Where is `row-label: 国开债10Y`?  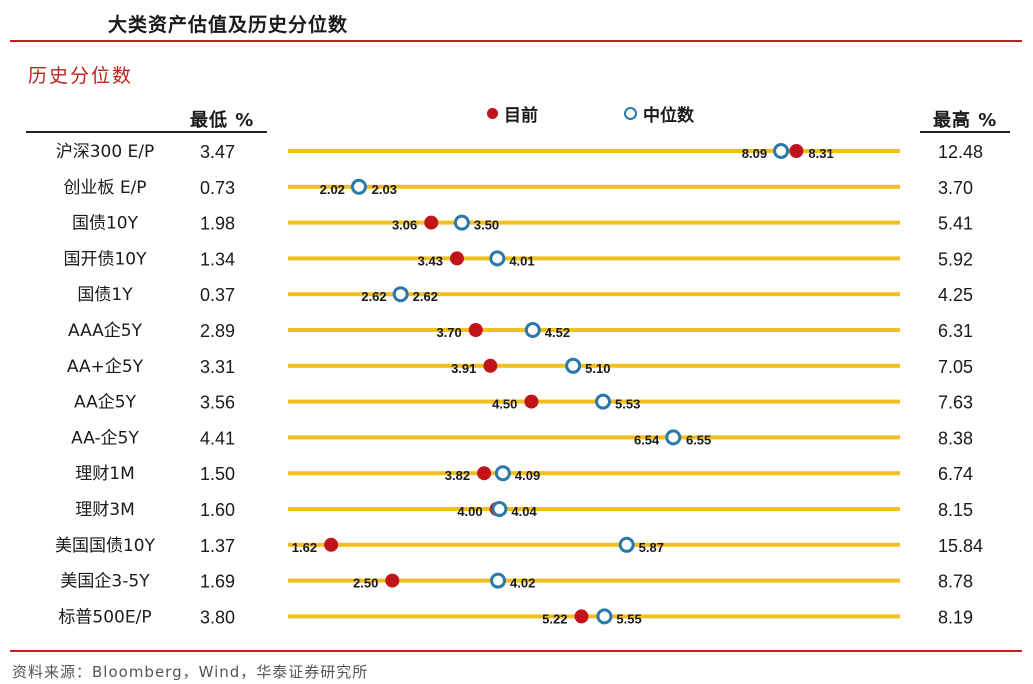 row-label: 国开债10Y is located at coordinates (105, 259).